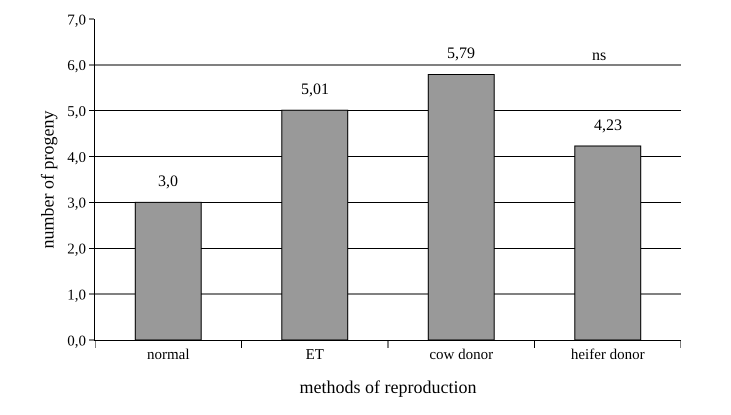 Image resolution: width=731 pixels, height=415 pixels. What do you see at coordinates (76, 112) in the screenshot?
I see `y-tick-label: 5,0` at bounding box center [76, 112].